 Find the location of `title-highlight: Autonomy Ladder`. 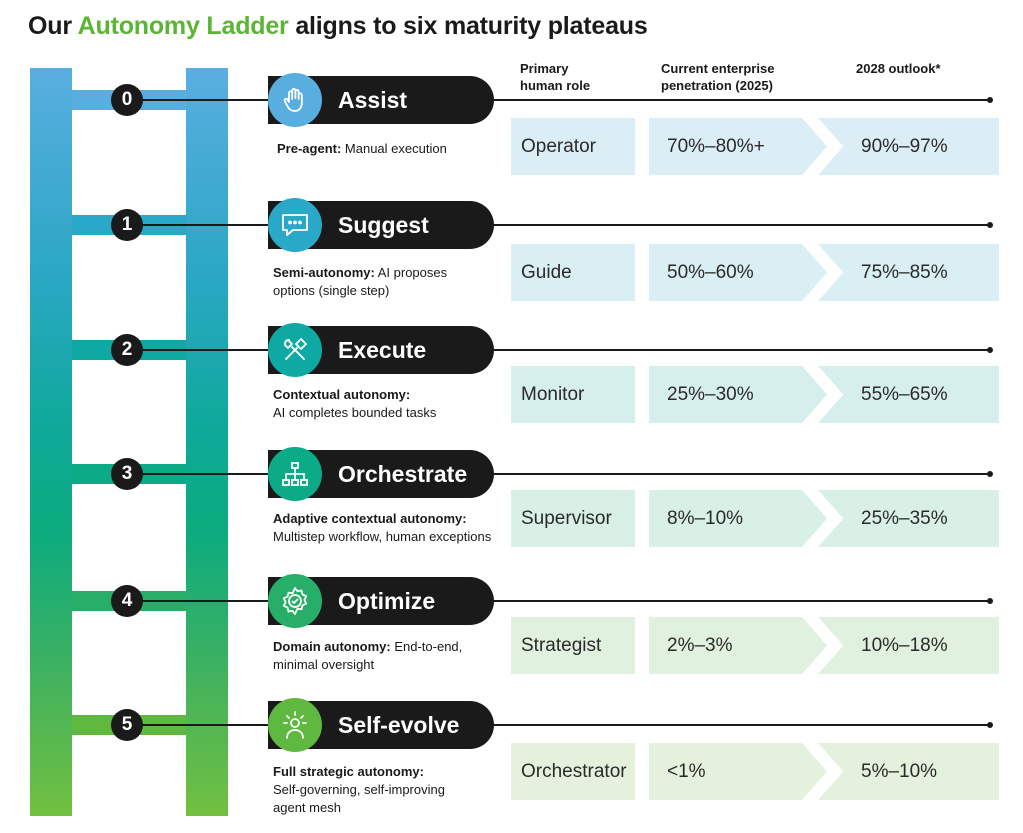

title-highlight: Autonomy Ladder is located at coordinates (183, 26).